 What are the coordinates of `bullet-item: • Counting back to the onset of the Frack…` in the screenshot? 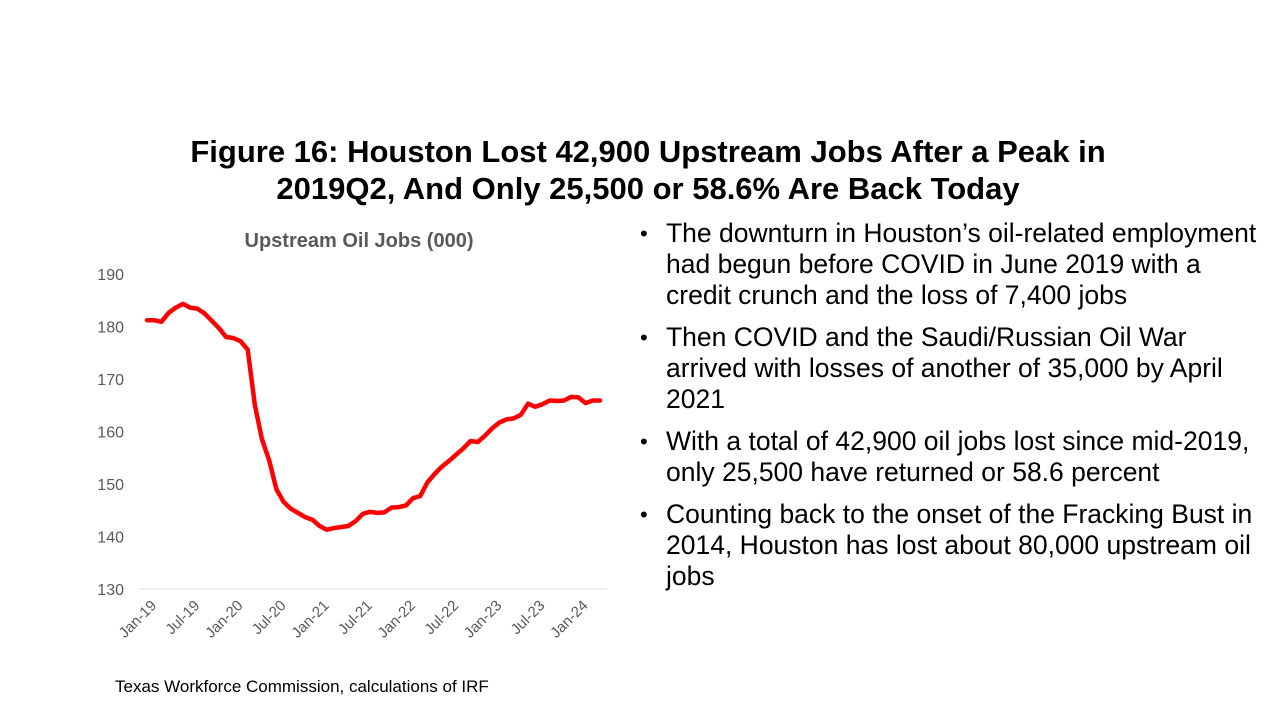 It's located at (950, 545).